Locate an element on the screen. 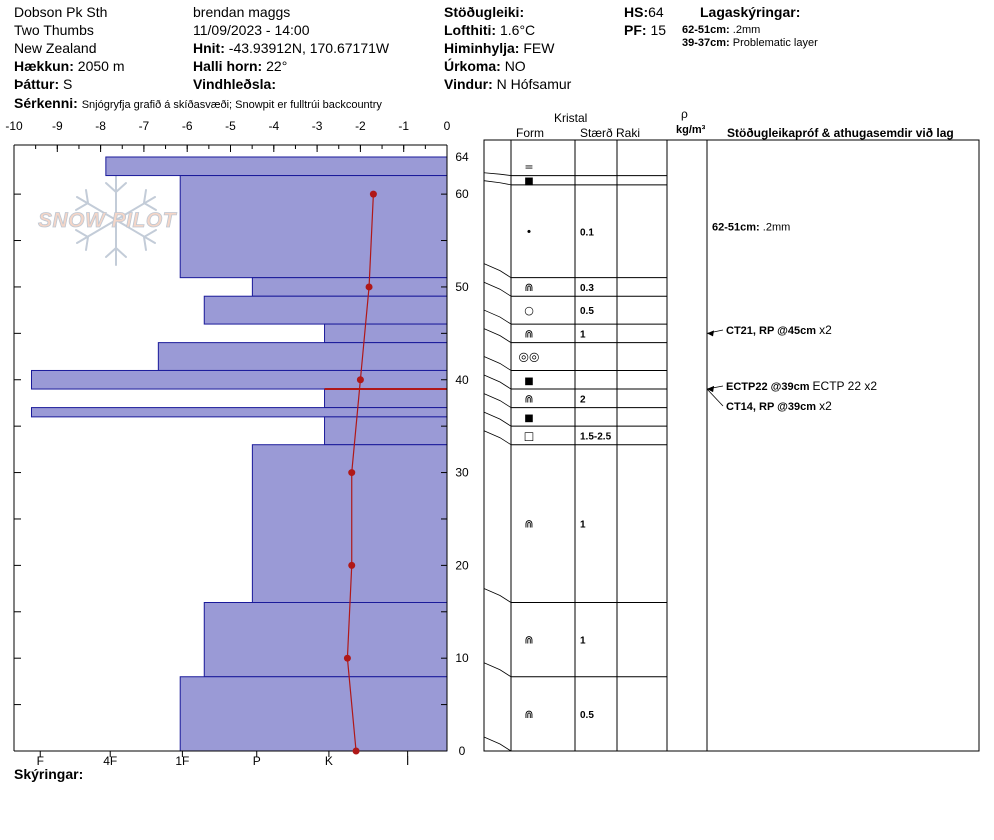 The height and width of the screenshot is (840, 994). grain-form-icon: □ is located at coordinates (529, 435).